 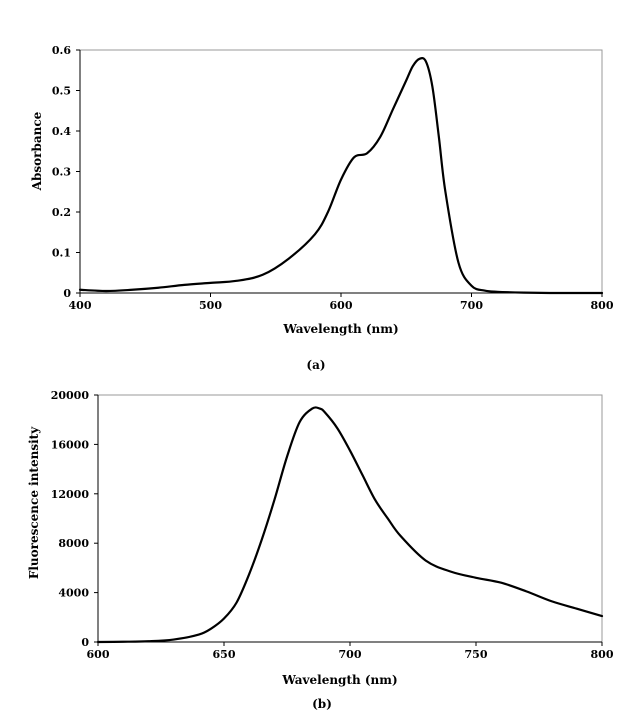 I want to click on chart-a-y-tick-label: 0.3, so click(x=61, y=172).